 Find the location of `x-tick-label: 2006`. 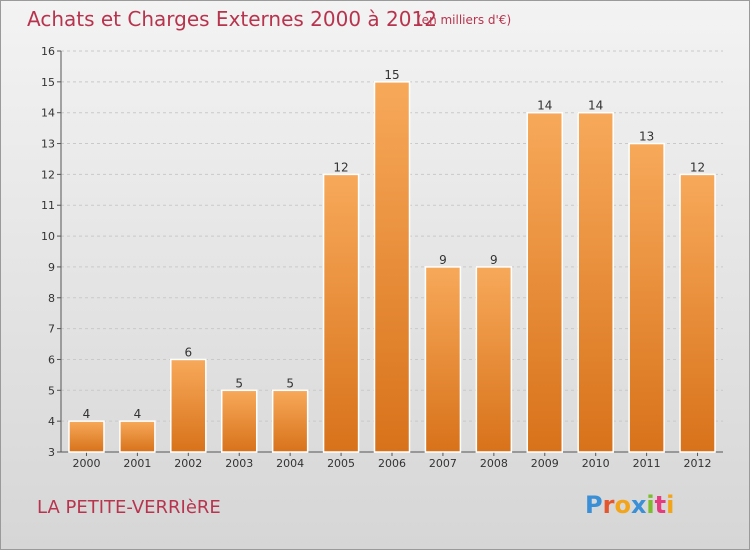

x-tick-label: 2006 is located at coordinates (392, 463).